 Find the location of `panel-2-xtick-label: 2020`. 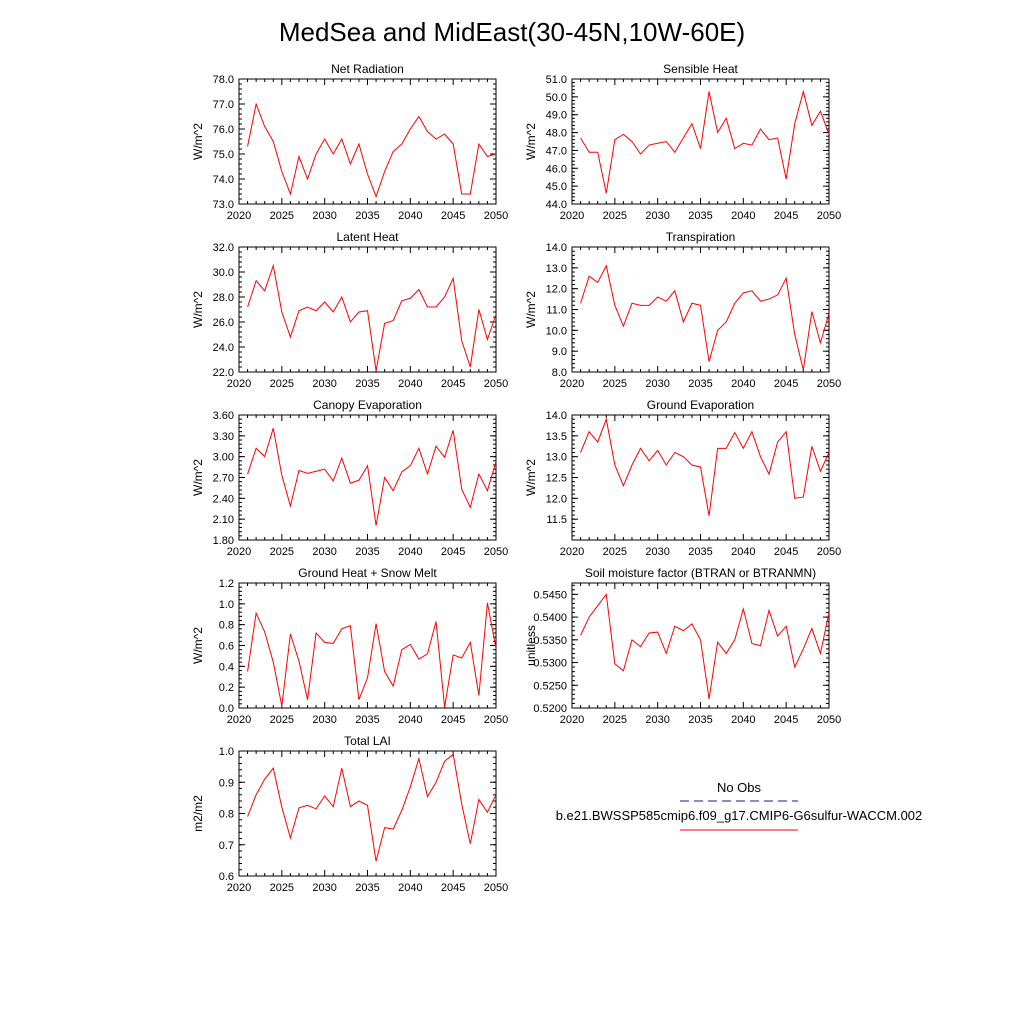

panel-2-xtick-label: 2020 is located at coordinates (572, 216).